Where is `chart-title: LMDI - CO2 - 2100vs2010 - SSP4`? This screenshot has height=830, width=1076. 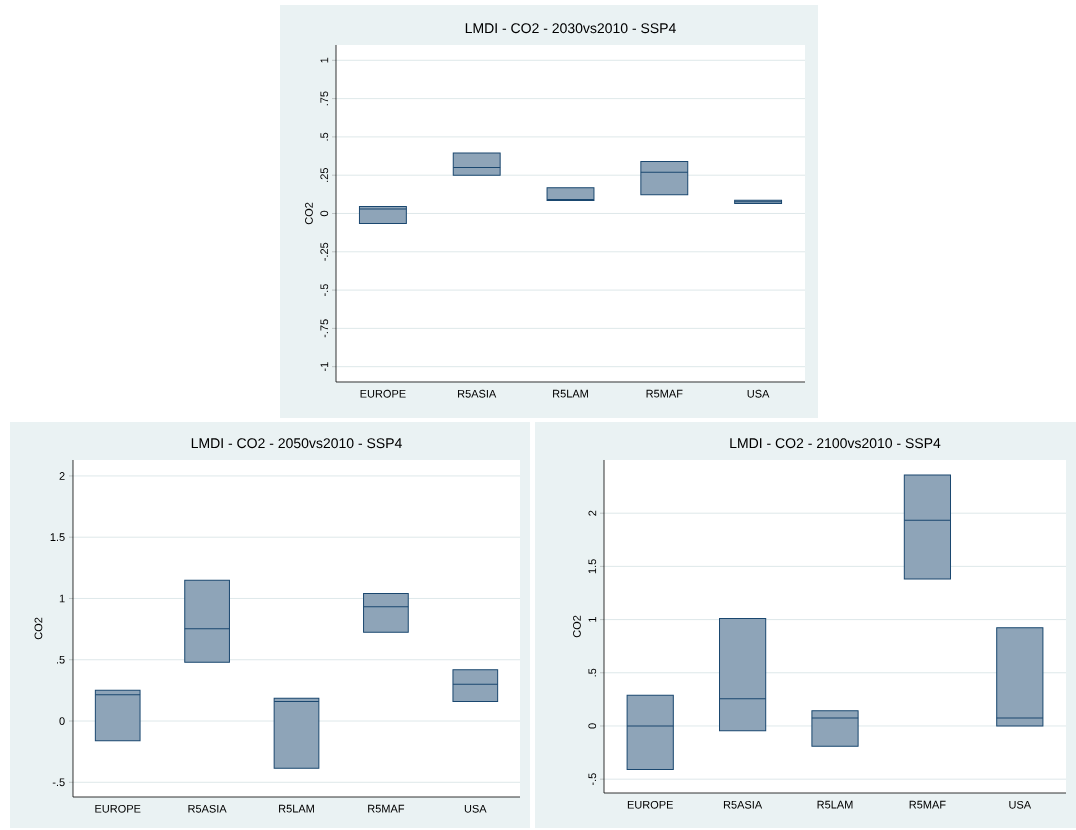
chart-title: LMDI - CO2 - 2100vs2010 - SSP4 is located at coordinates (835, 443).